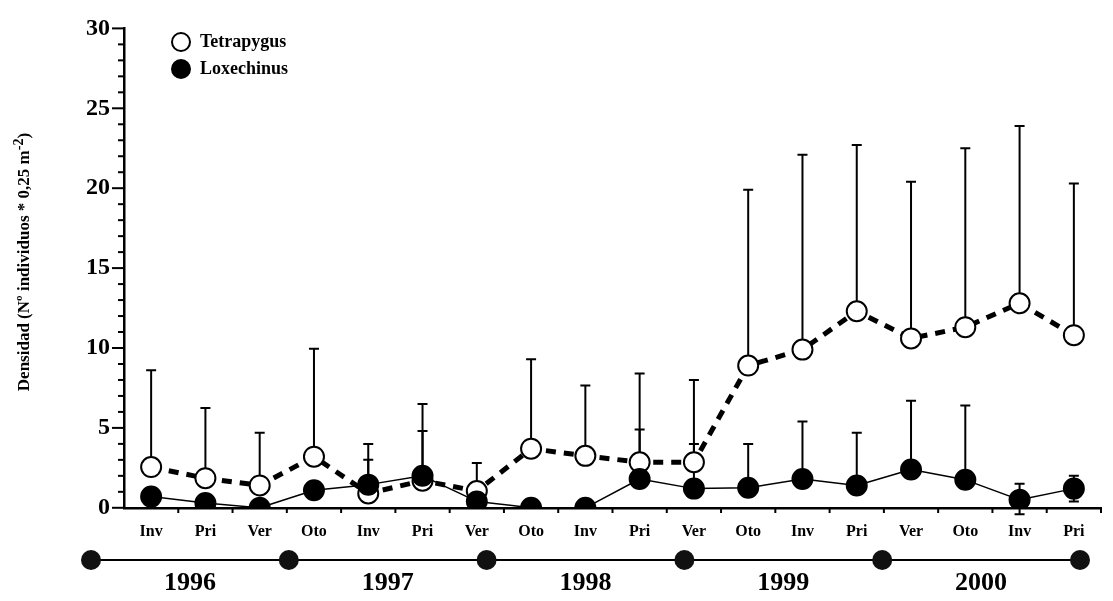  Describe the element at coordinates (98, 346) in the screenshot. I see `y-tick-label: 10` at that location.